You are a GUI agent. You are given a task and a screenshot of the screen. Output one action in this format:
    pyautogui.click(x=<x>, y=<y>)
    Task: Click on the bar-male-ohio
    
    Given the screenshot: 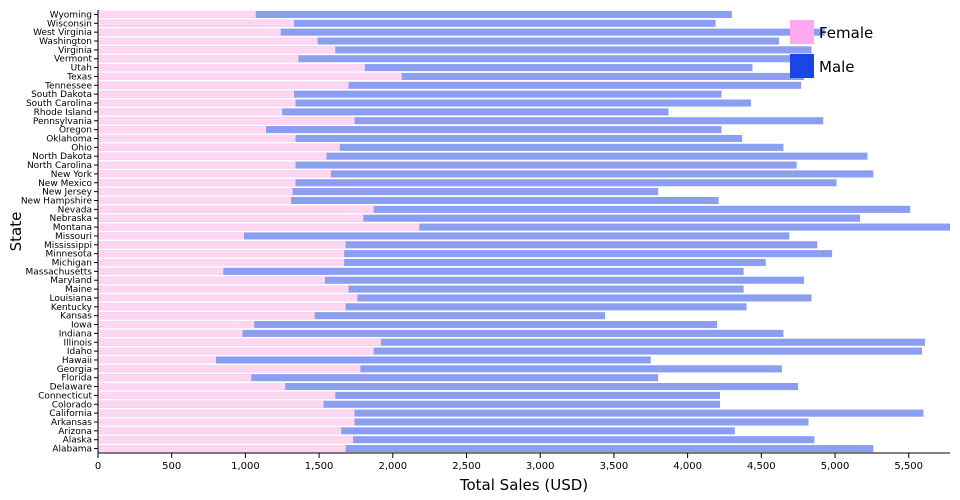 What is the action you would take?
    pyautogui.click(x=441, y=147)
    